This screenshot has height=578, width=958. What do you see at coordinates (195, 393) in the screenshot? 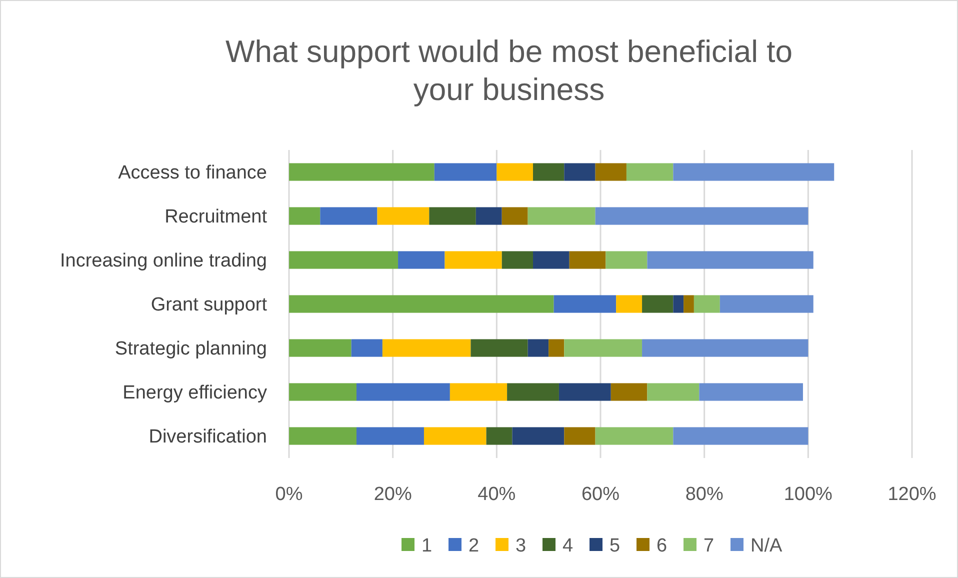
I see `y-tick-label: Energy efficiency` at bounding box center [195, 393].